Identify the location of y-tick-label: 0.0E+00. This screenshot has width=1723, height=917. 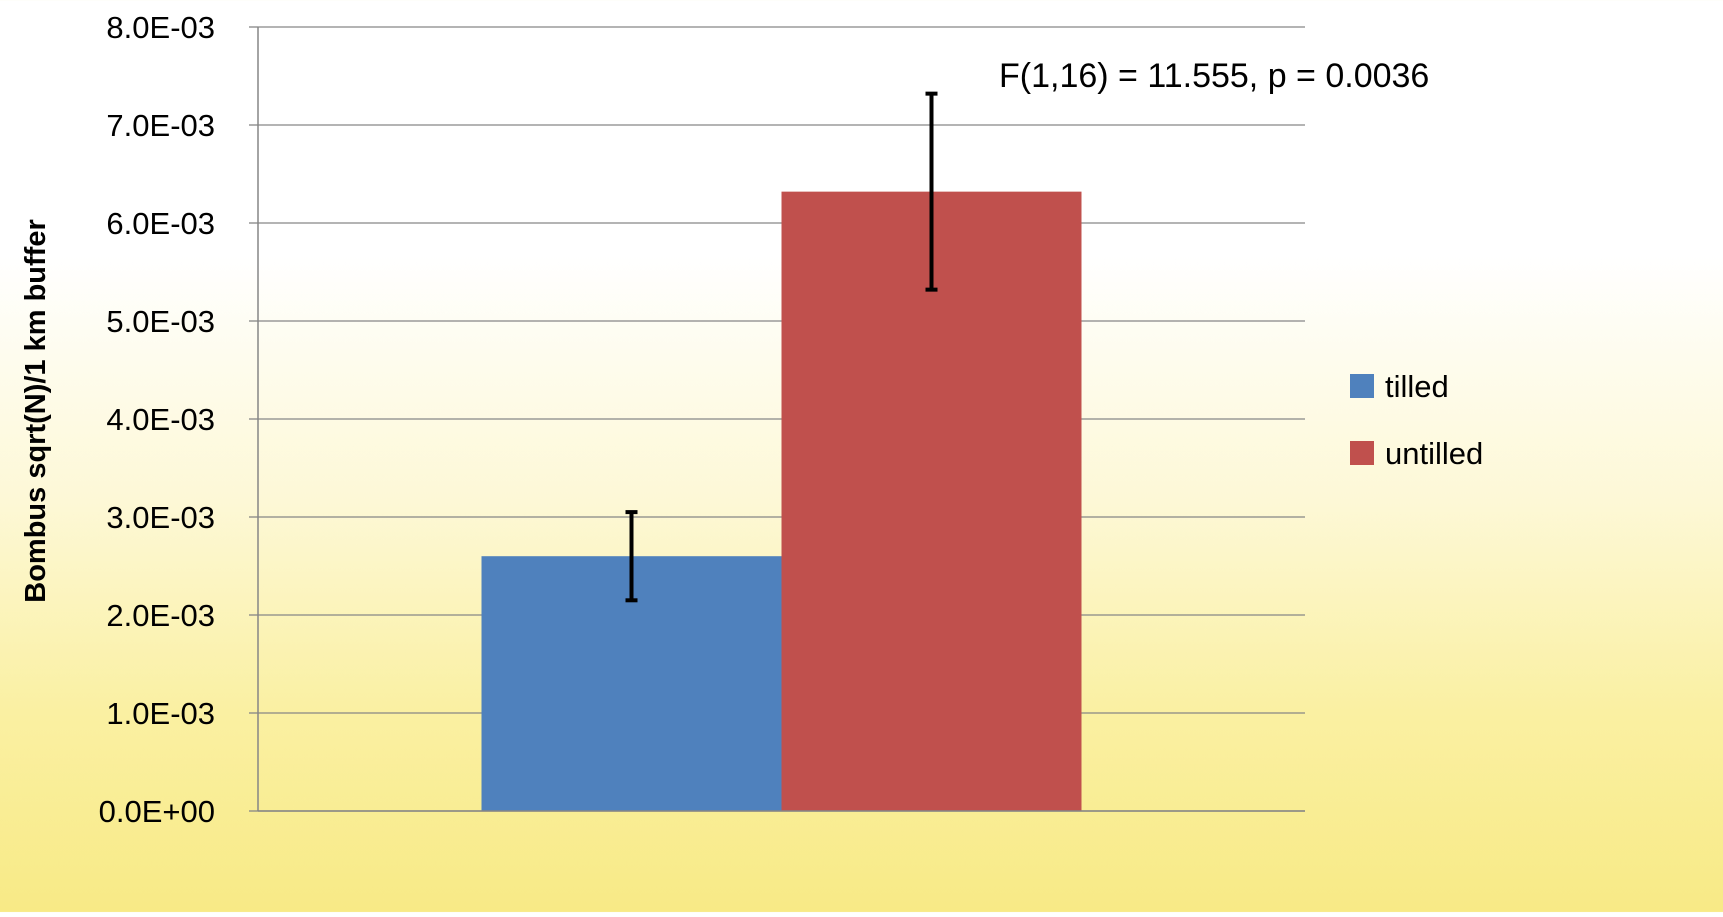
(157, 811).